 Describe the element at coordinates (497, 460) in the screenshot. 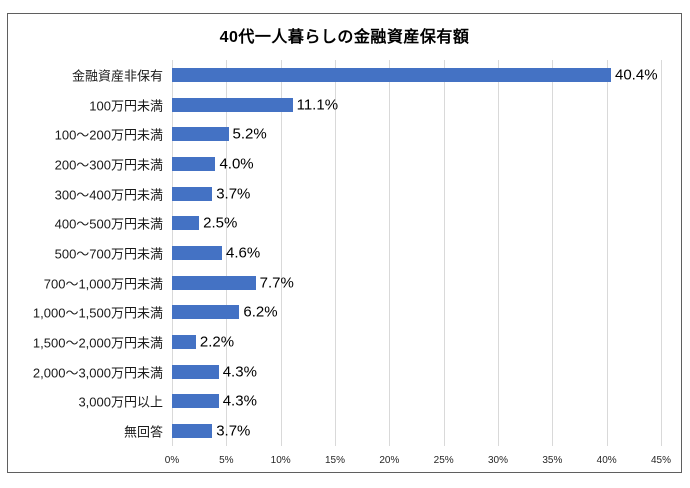

I see `x-tick-label: 30%` at that location.